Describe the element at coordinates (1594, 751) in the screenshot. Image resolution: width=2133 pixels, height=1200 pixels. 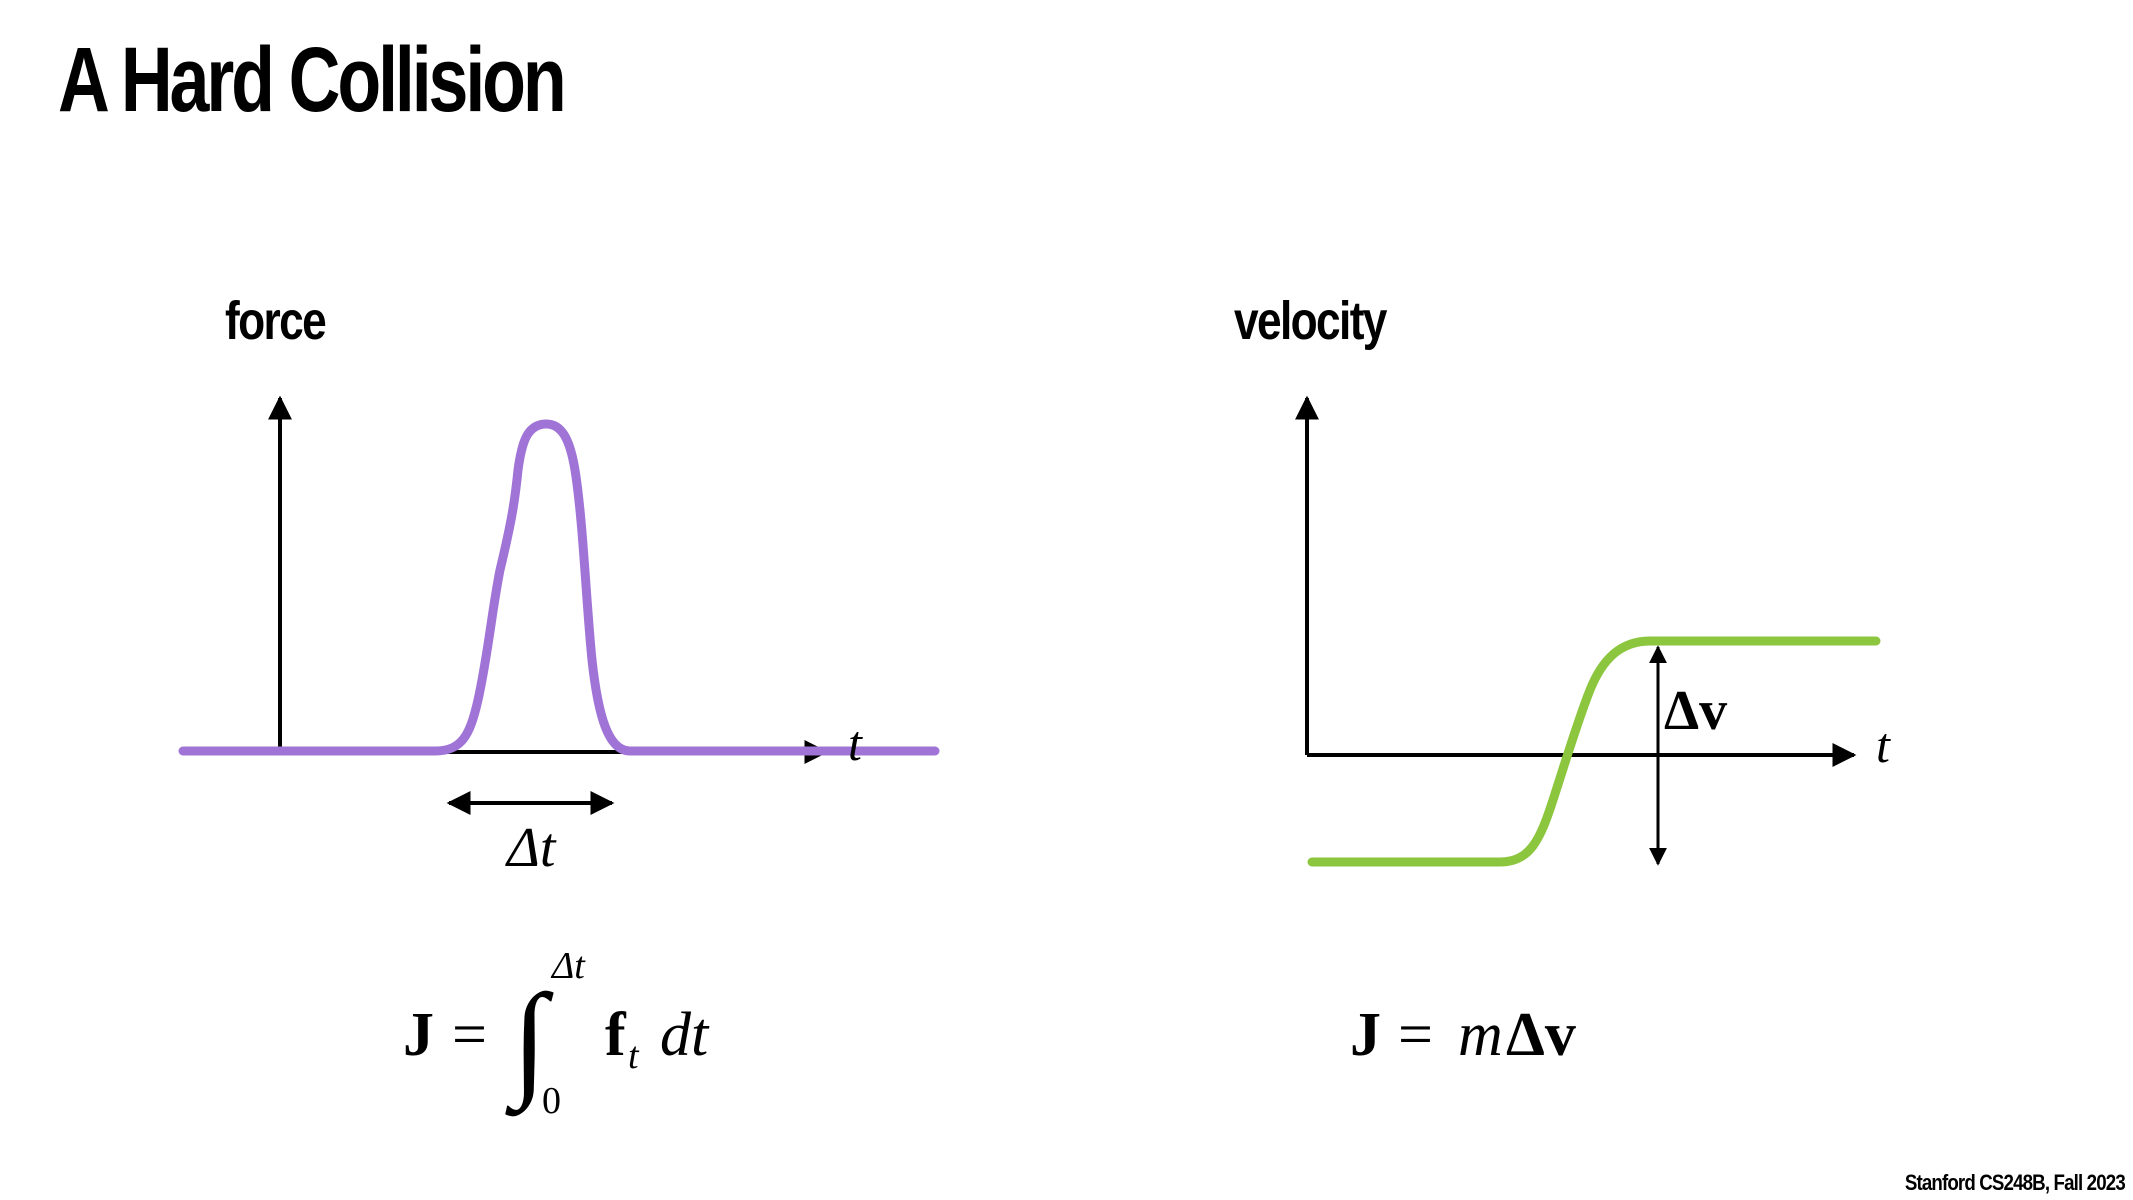
I see `velocity-step-curve` at that location.